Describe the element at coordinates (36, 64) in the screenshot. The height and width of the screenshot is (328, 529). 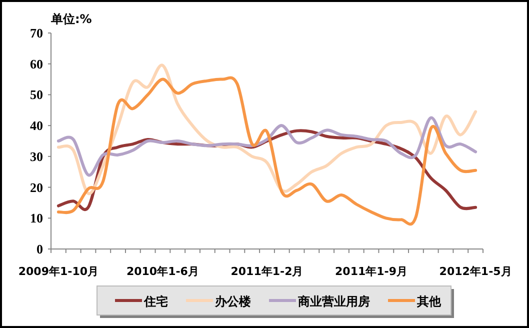
I see `y-tick-label: 60` at that location.